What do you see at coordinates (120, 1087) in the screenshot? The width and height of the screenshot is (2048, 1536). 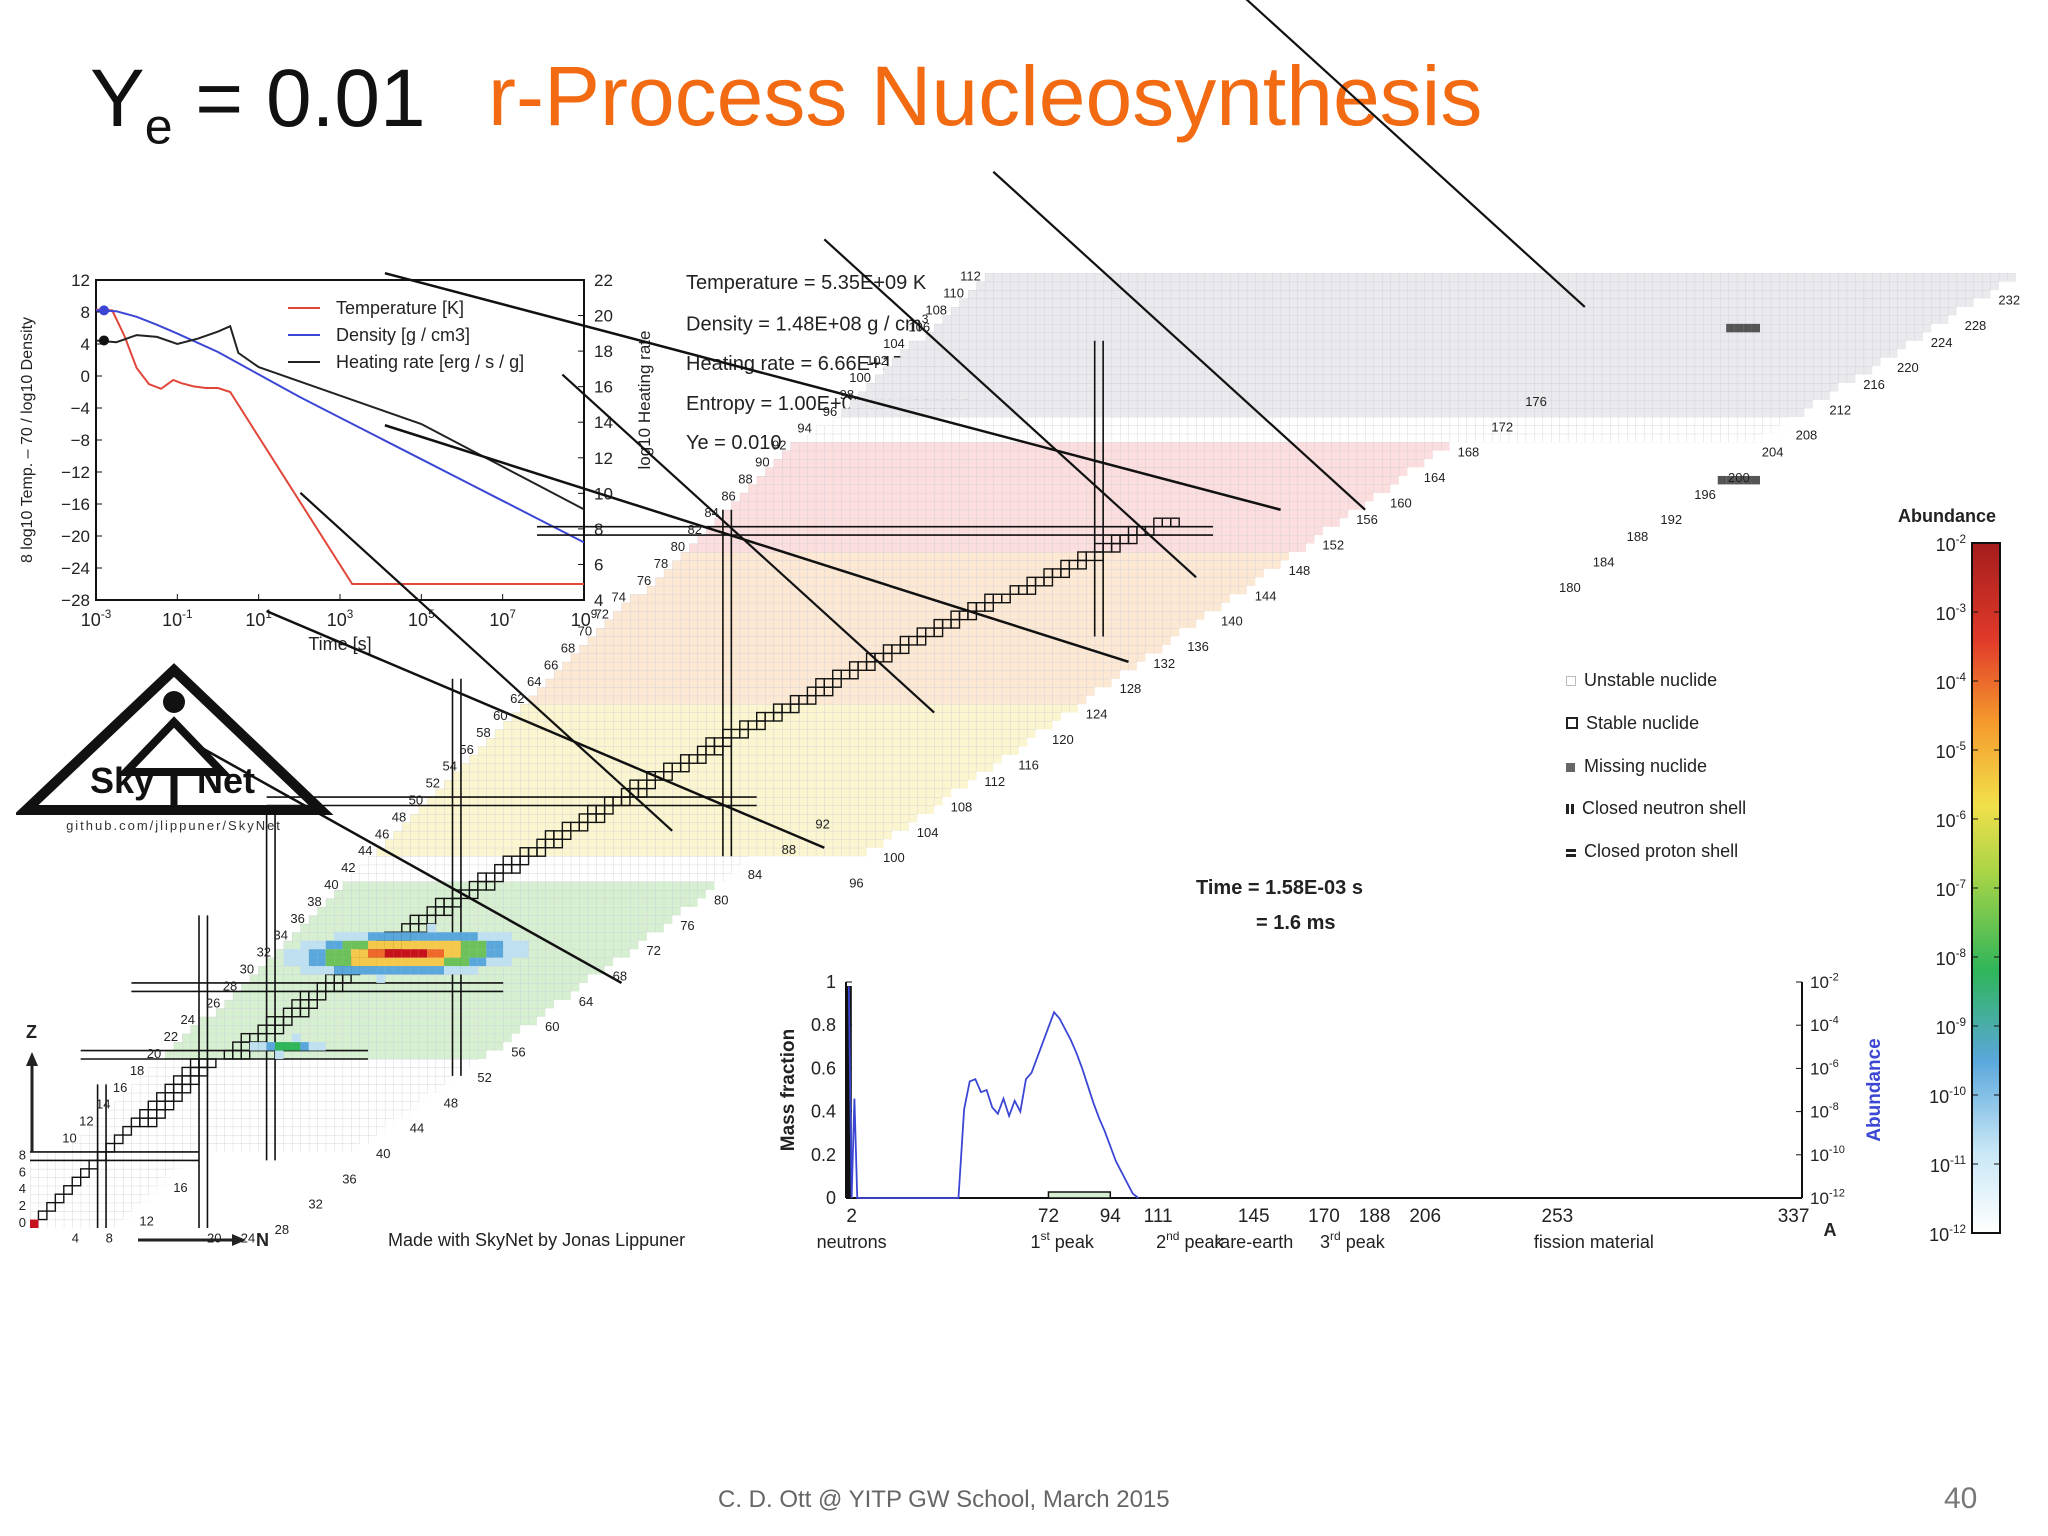 I see `z-tick-label: 16` at bounding box center [120, 1087].